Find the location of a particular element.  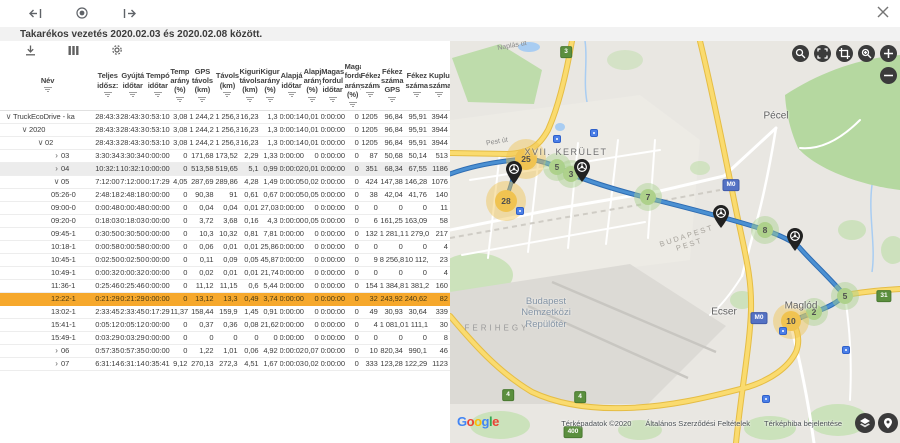

download-icon is located at coordinates (30, 51).